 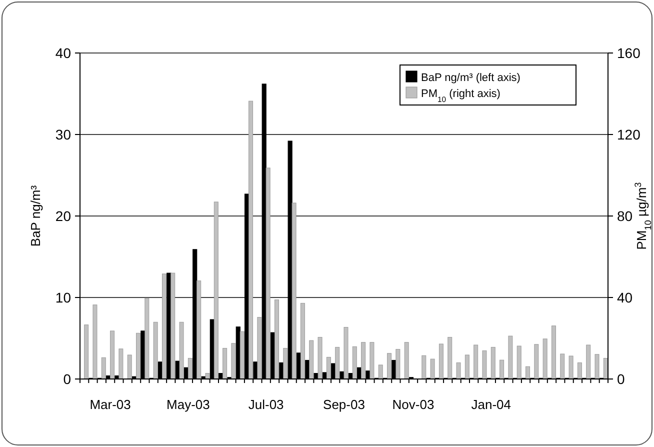 What do you see at coordinates (35, 215) in the screenshot?
I see `y-axis-title: BaP ng/m³` at bounding box center [35, 215].